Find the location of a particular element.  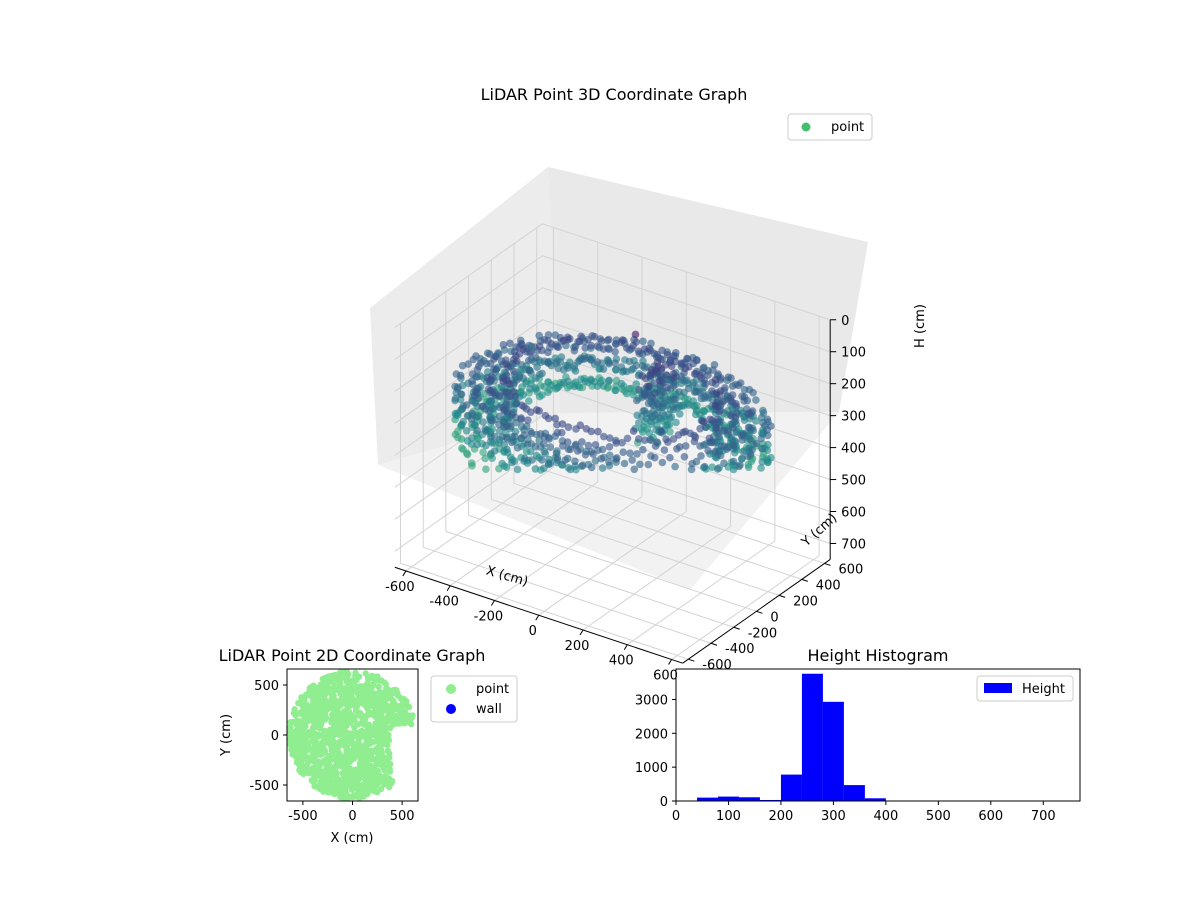

plot3d-ztick-label: 100 is located at coordinates (853, 353).